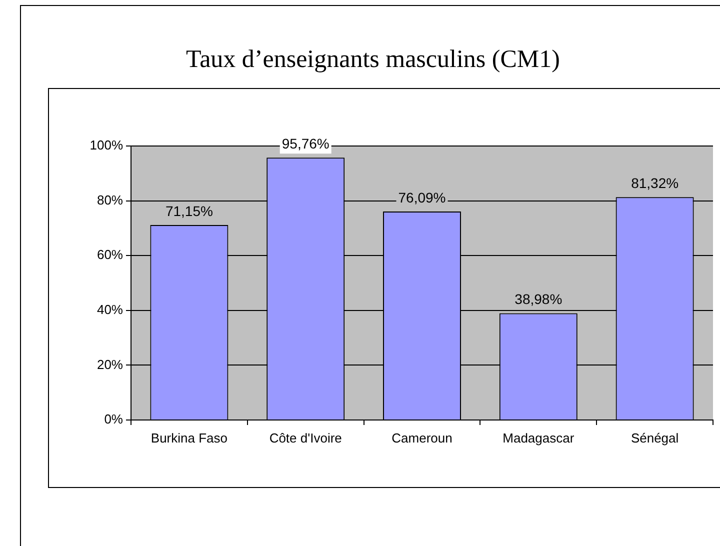 The width and height of the screenshot is (720, 546). I want to click on data-label: 81,32%, so click(655, 183).